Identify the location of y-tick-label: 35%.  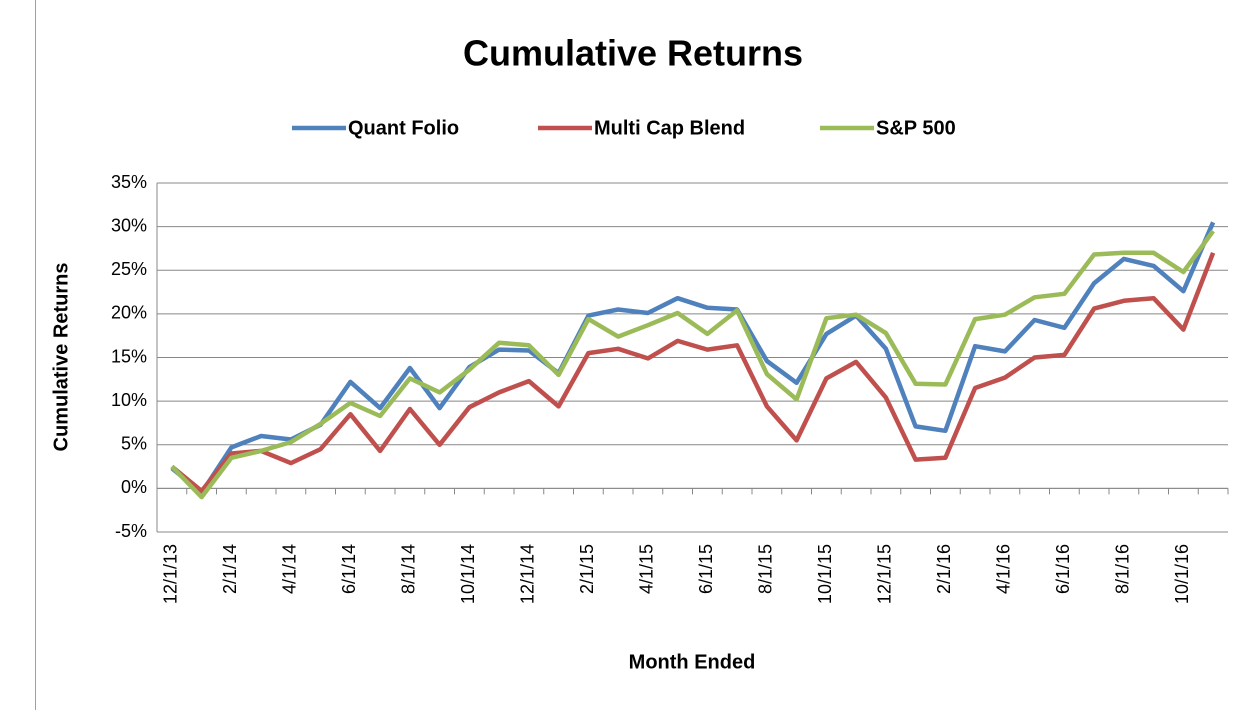
(129, 182).